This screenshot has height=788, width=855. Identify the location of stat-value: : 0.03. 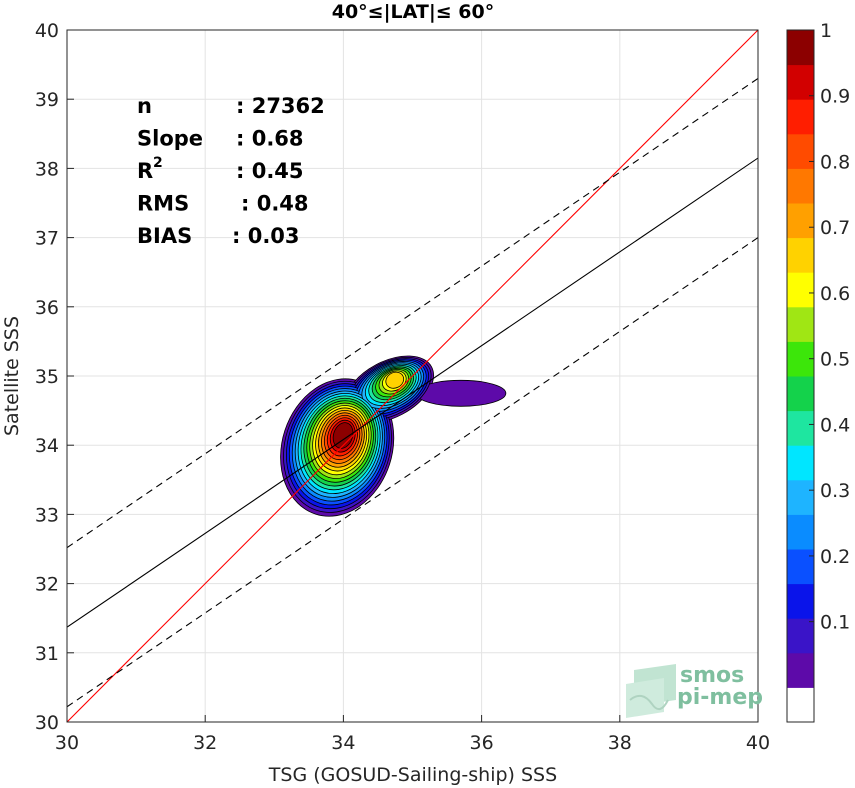
(266, 236).